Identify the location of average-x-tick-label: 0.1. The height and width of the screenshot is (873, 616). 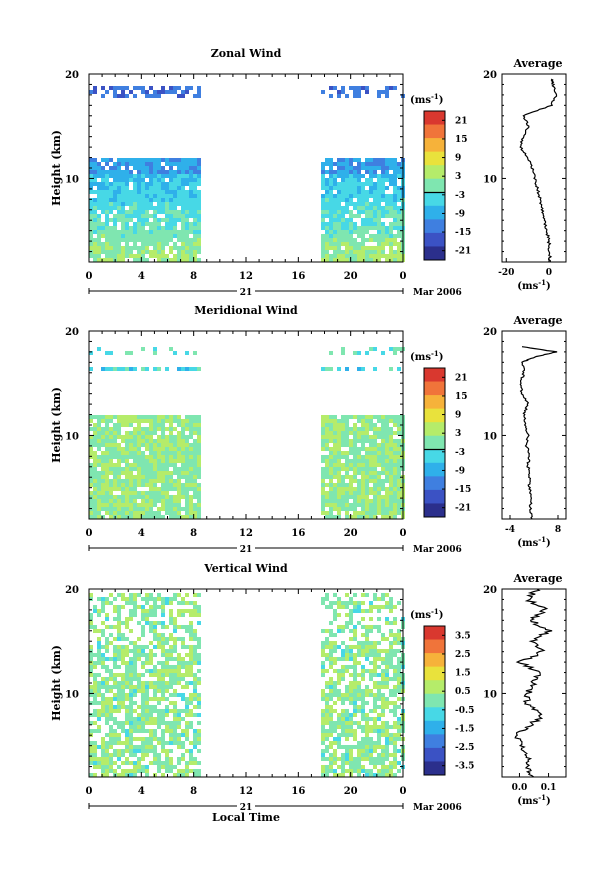
(549, 788).